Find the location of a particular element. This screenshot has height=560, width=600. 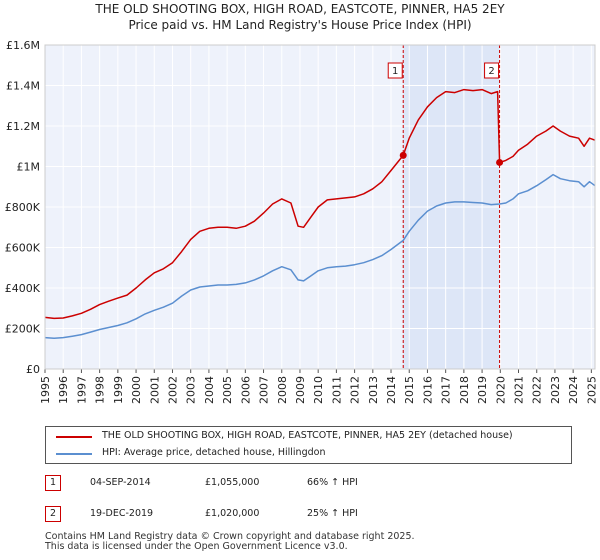

transaction-badge: 1 is located at coordinates (53, 483).